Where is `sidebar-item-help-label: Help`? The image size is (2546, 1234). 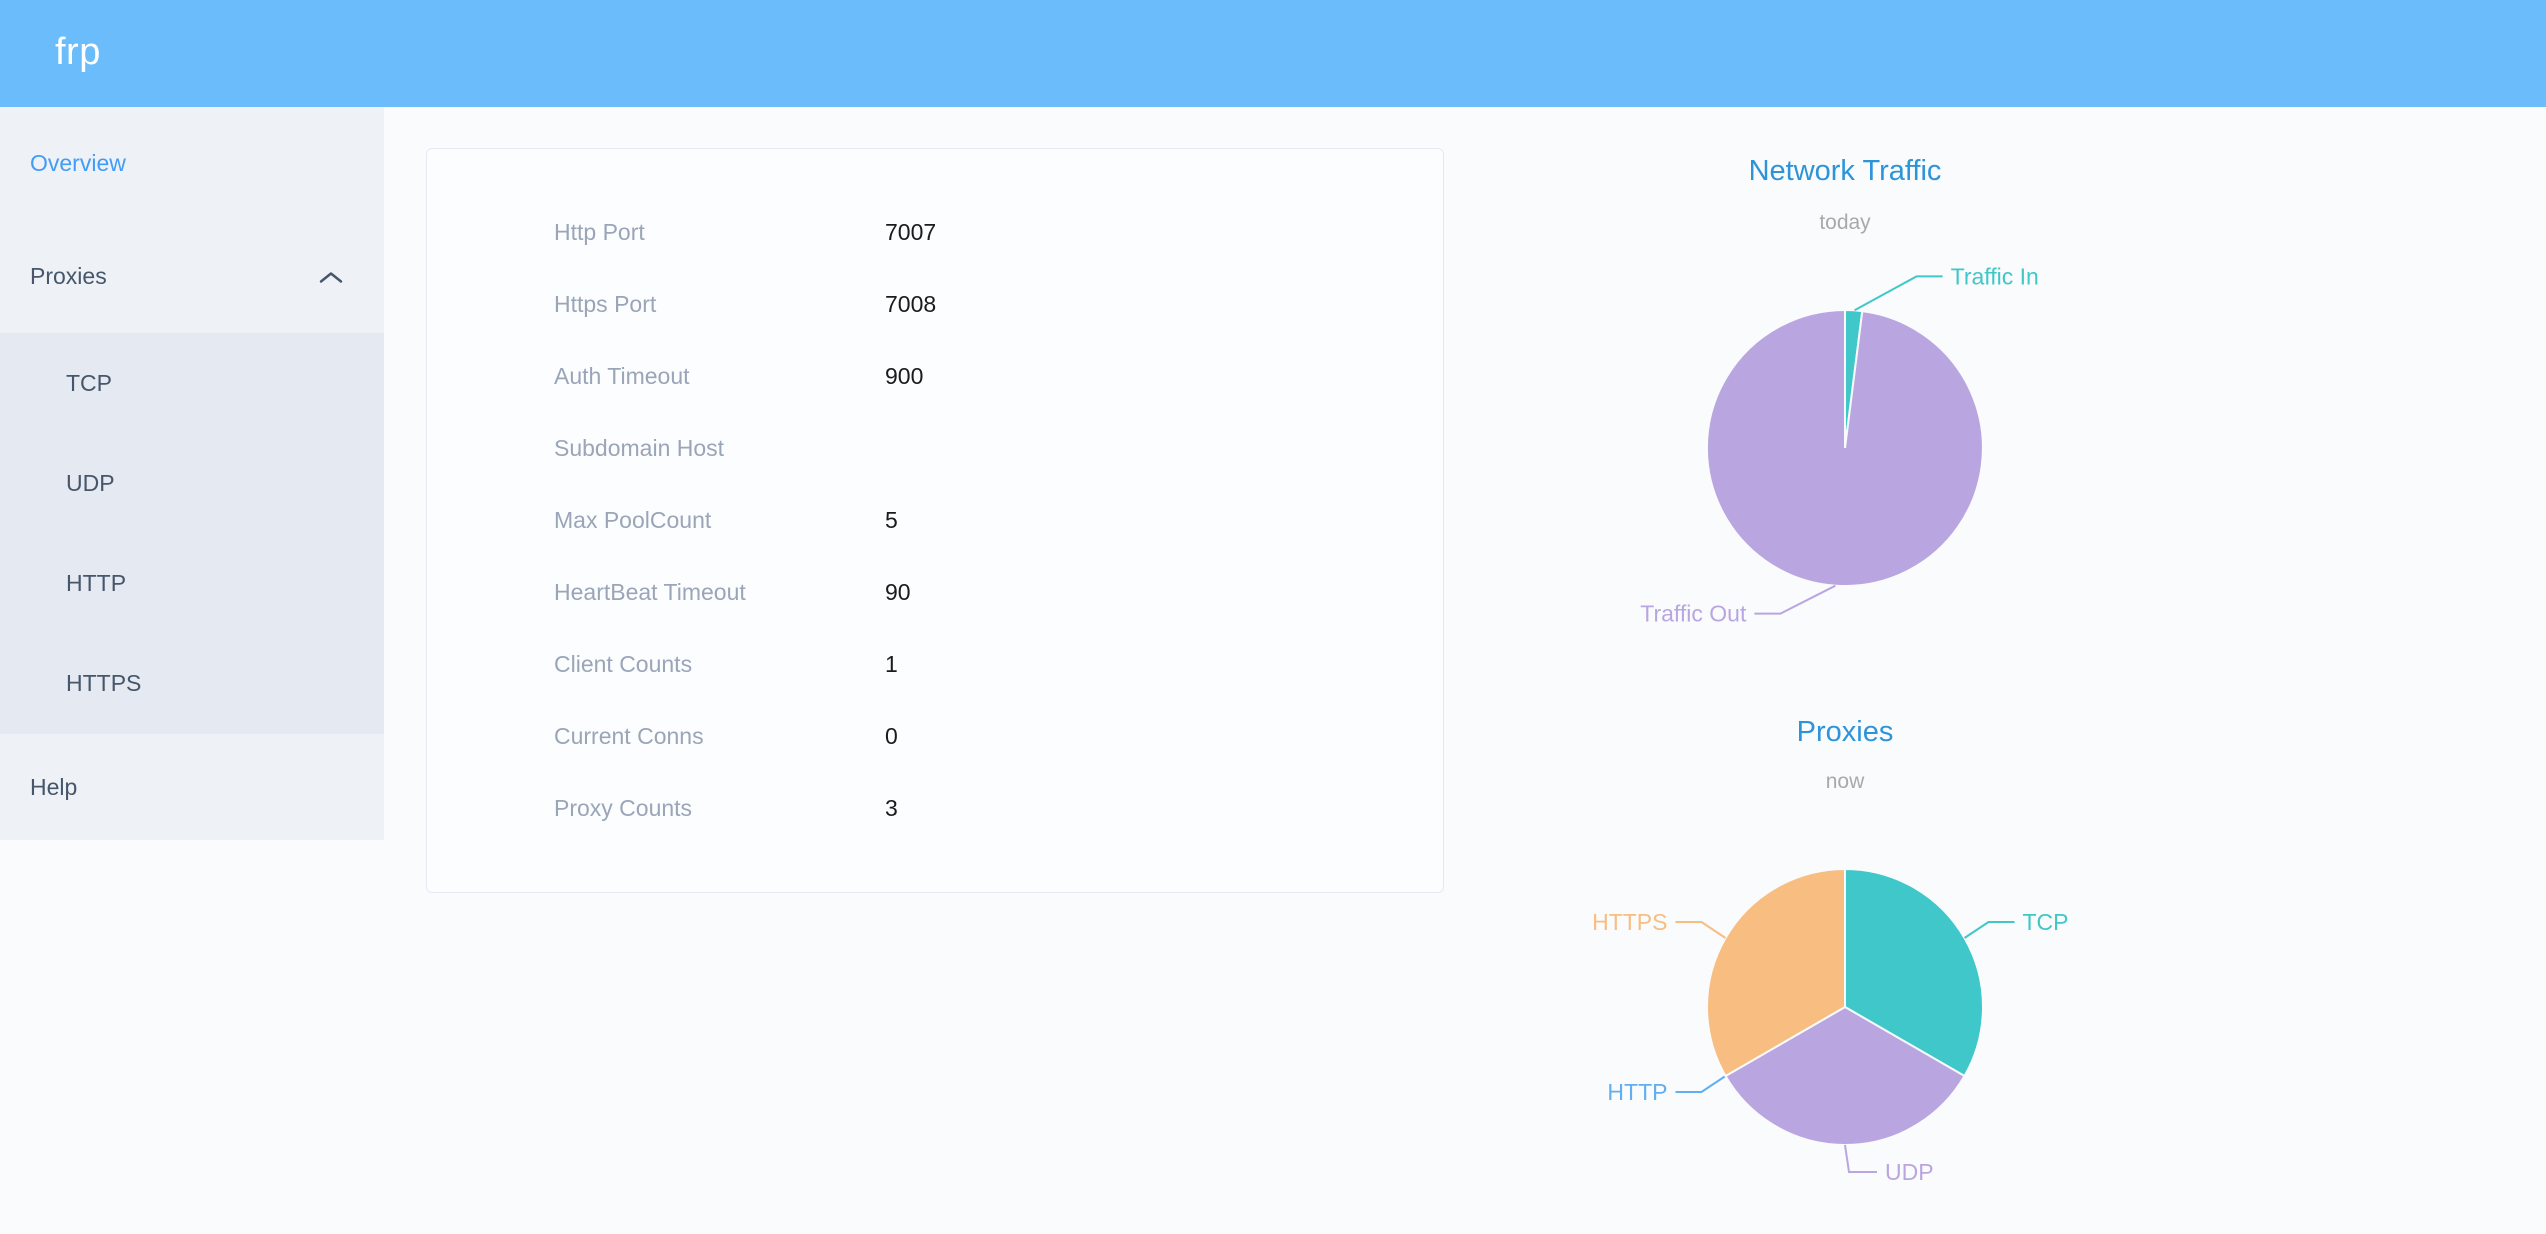 sidebar-item-help-label: Help is located at coordinates (54, 786).